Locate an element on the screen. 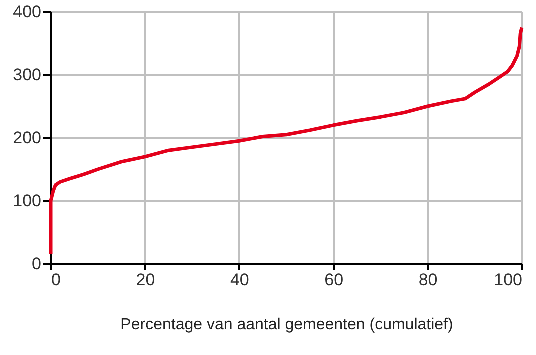  x-tick-label: 0 is located at coordinates (56, 280).